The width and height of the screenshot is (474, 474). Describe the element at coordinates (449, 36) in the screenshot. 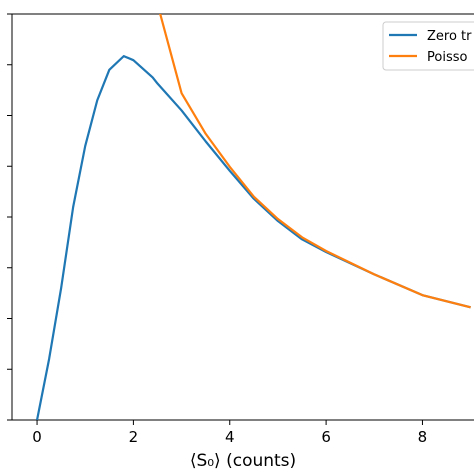

I see `legend-label: Zero tr` at that location.